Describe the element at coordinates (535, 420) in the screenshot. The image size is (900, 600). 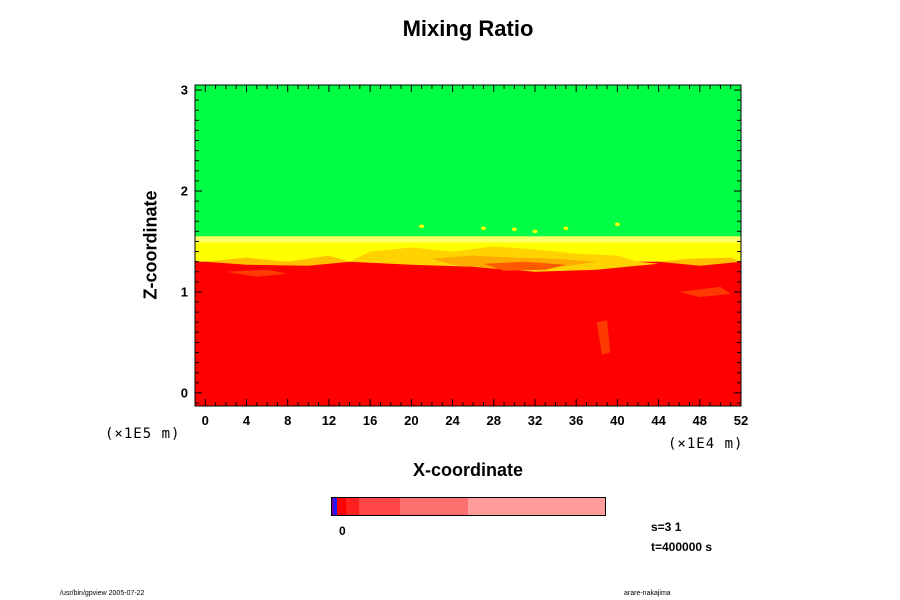
I see `x-tick-label: 32` at that location.